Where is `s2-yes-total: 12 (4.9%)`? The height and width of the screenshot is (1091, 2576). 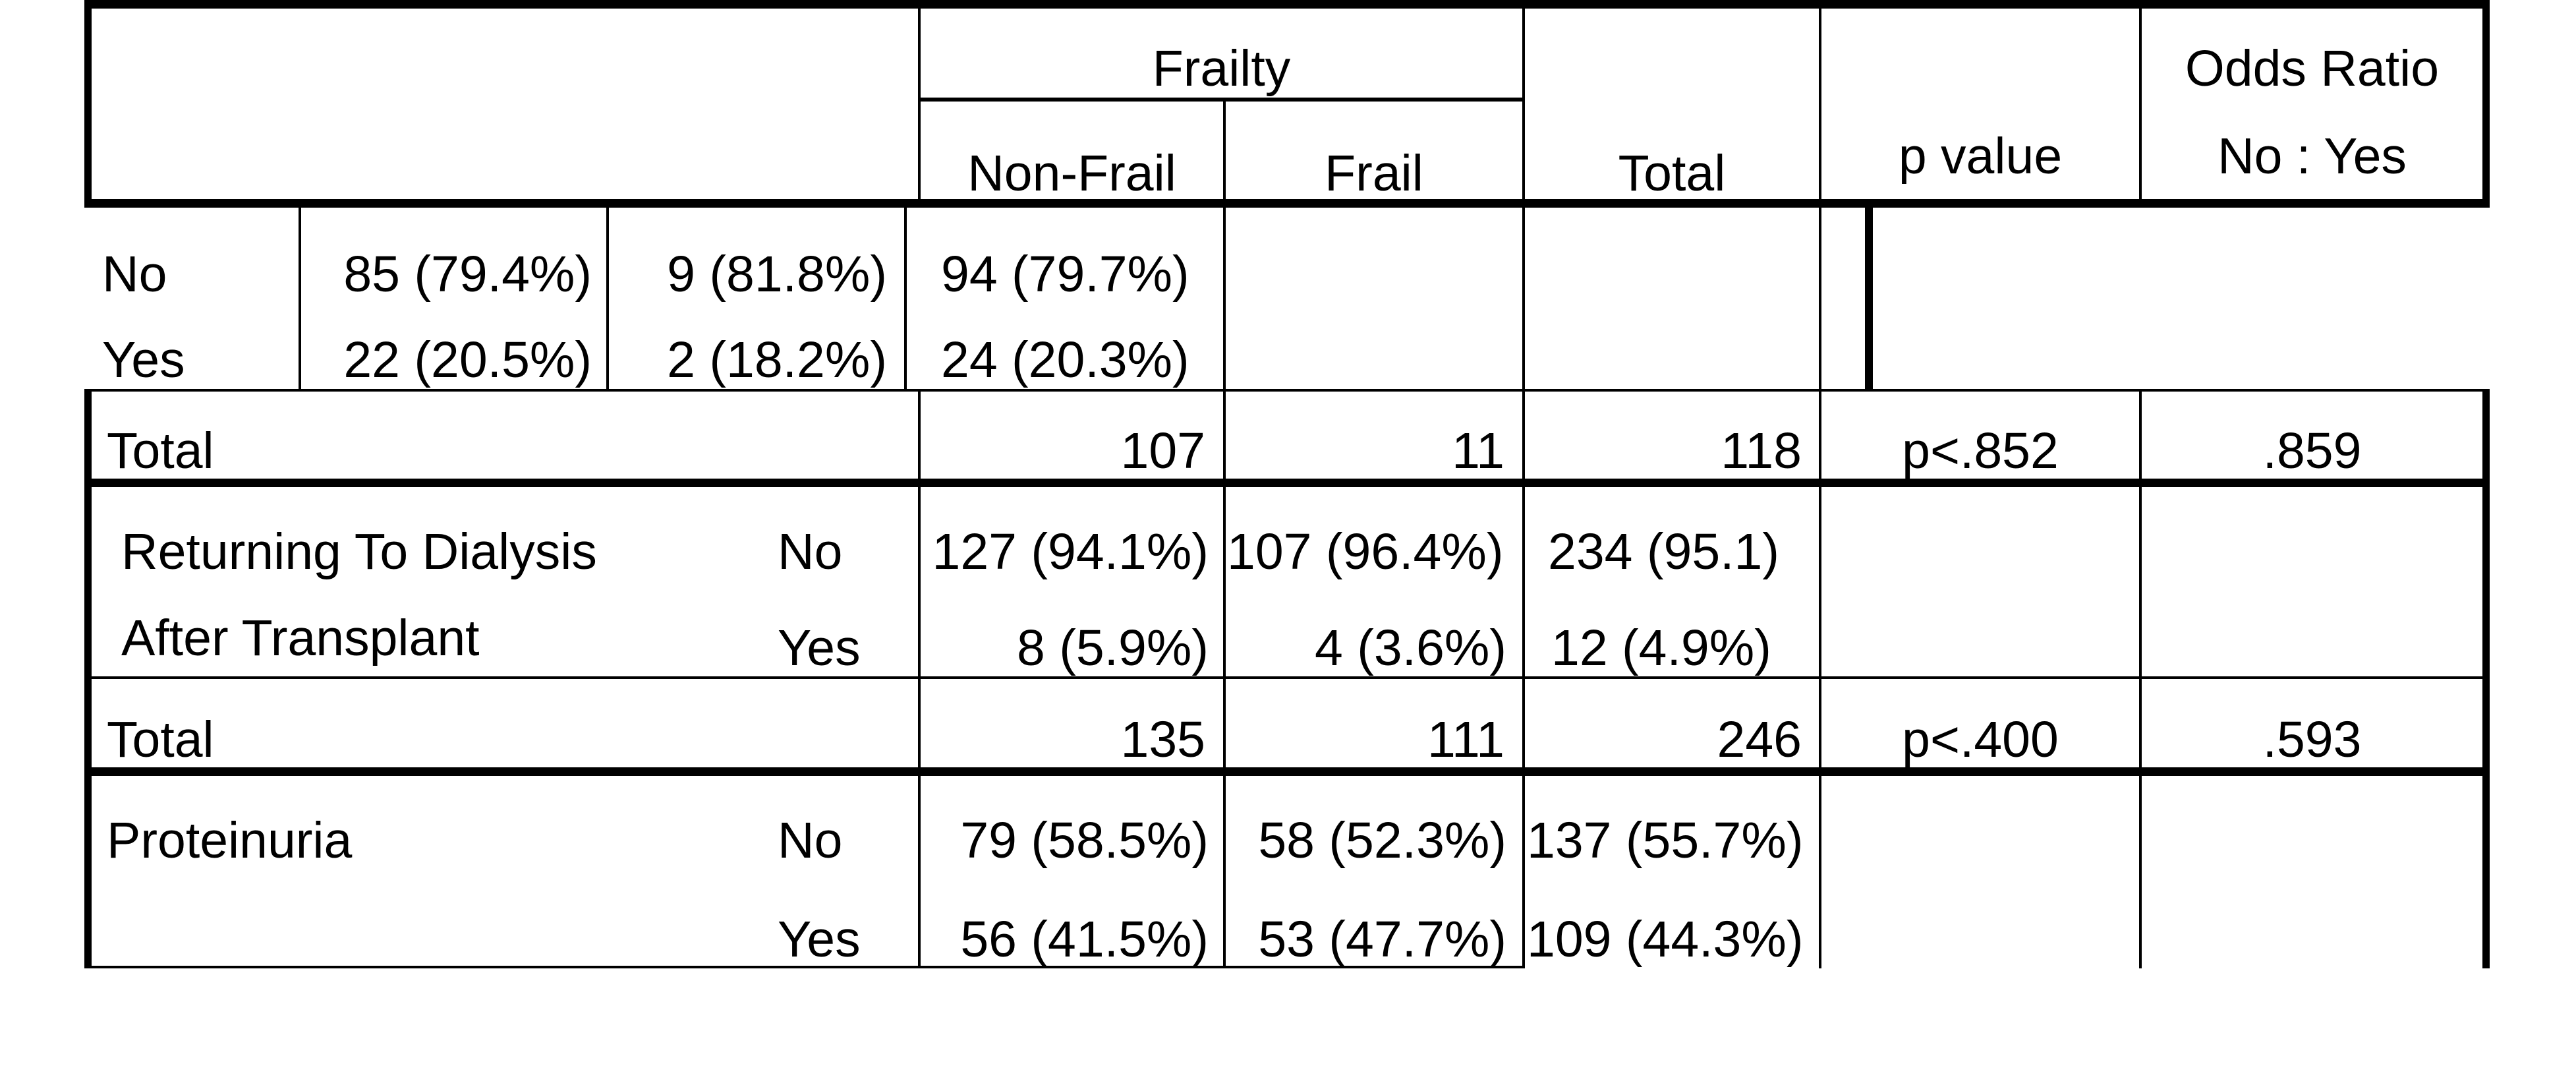 s2-yes-total: 12 (4.9%) is located at coordinates (1661, 648).